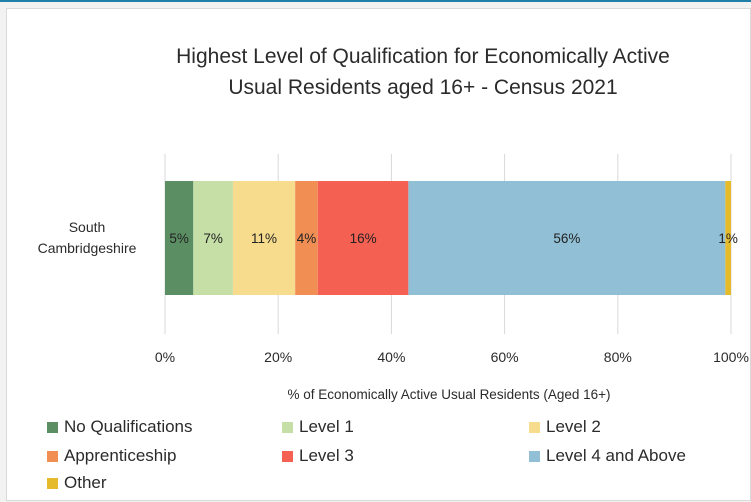 The image size is (751, 502). What do you see at coordinates (87, 237) in the screenshot?
I see `category-label: South Cambridgeshire` at bounding box center [87, 237].